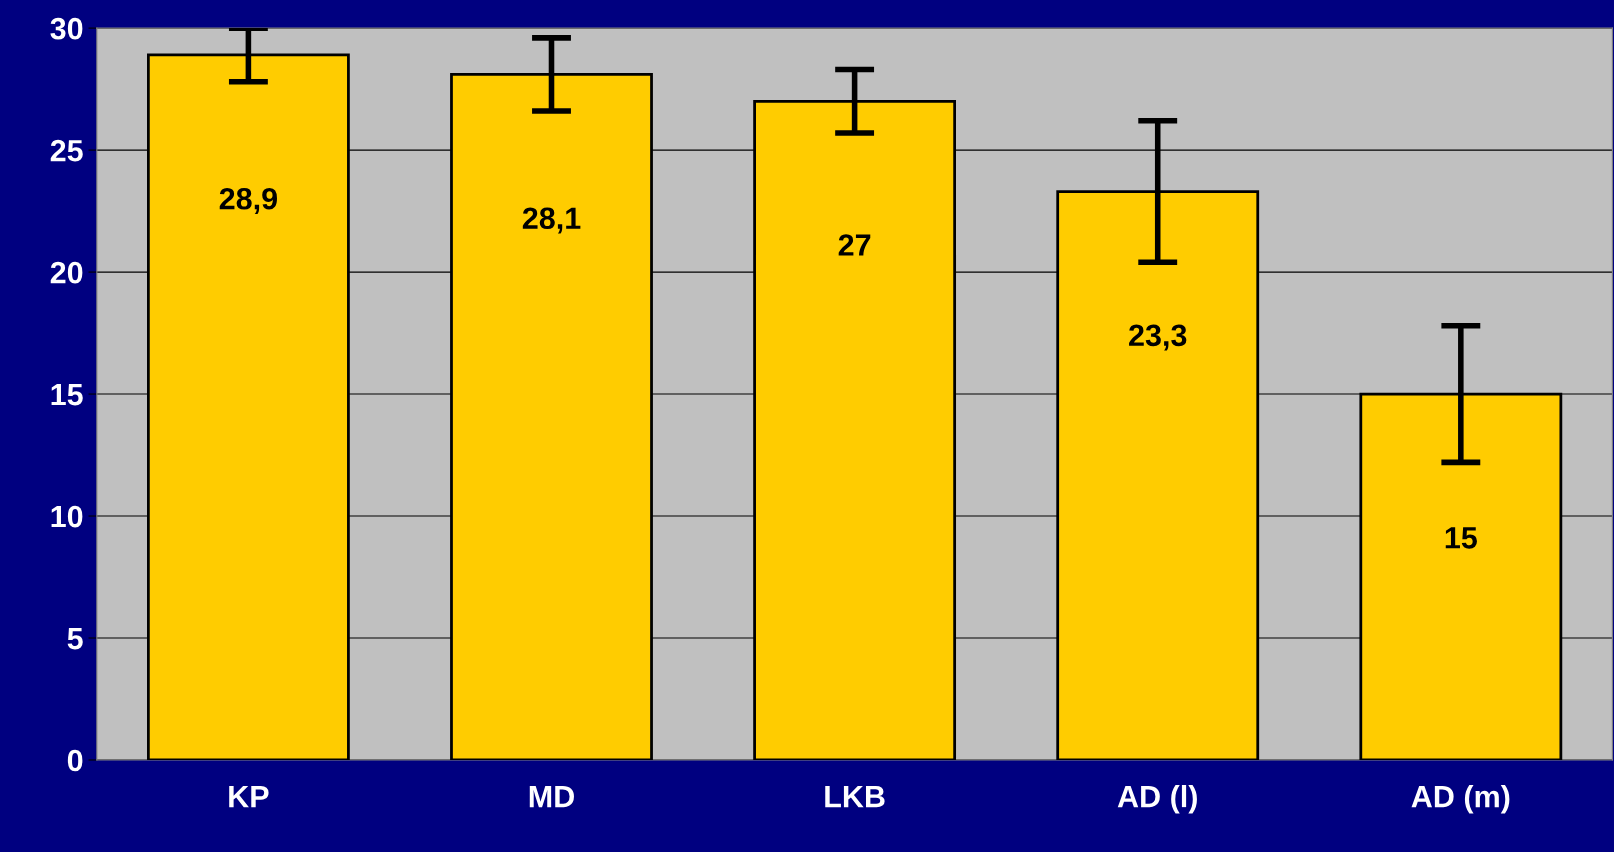  I want to click on x-tick-label: LKB, so click(855, 797).